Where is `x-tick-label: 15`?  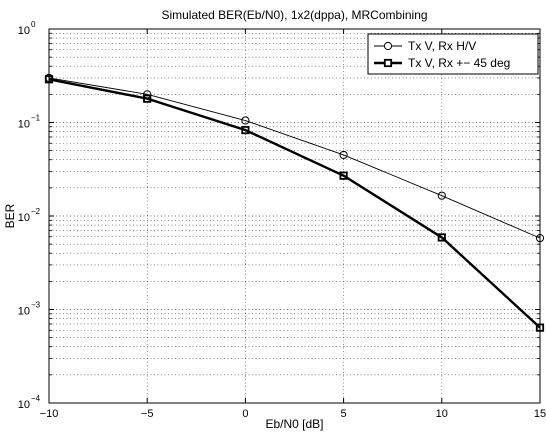
x-tick-label: 15 is located at coordinates (540, 414).